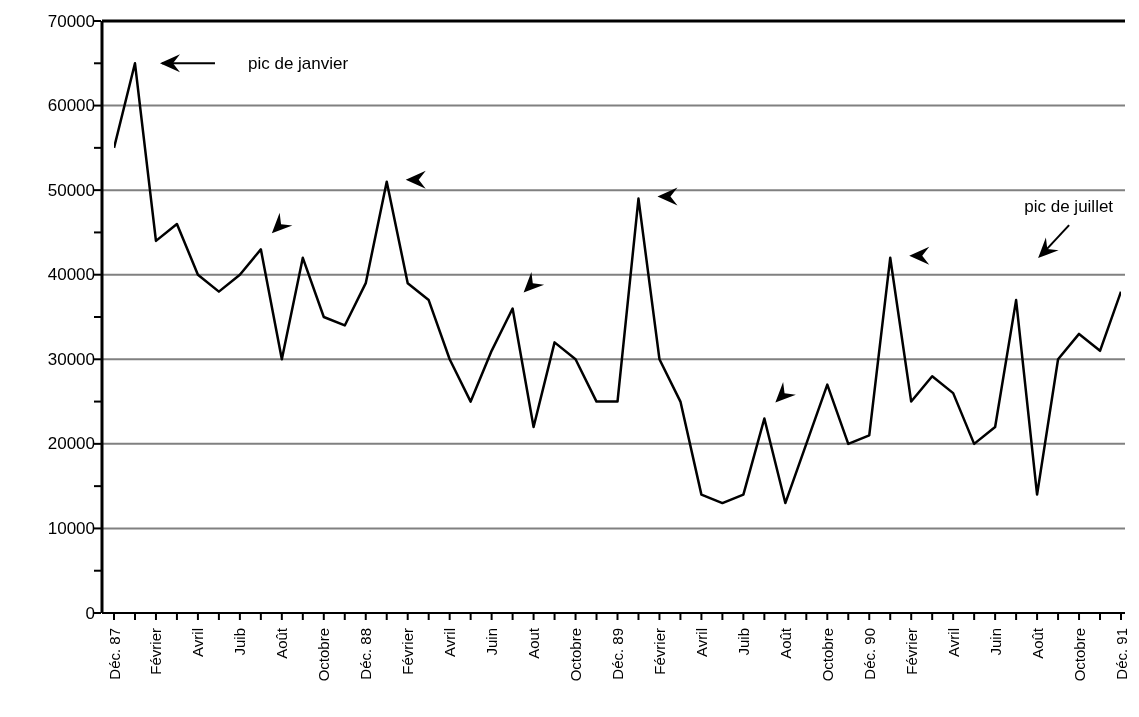  What do you see at coordinates (1069, 207) in the screenshot?
I see `annotation: pic de juillet` at bounding box center [1069, 207].